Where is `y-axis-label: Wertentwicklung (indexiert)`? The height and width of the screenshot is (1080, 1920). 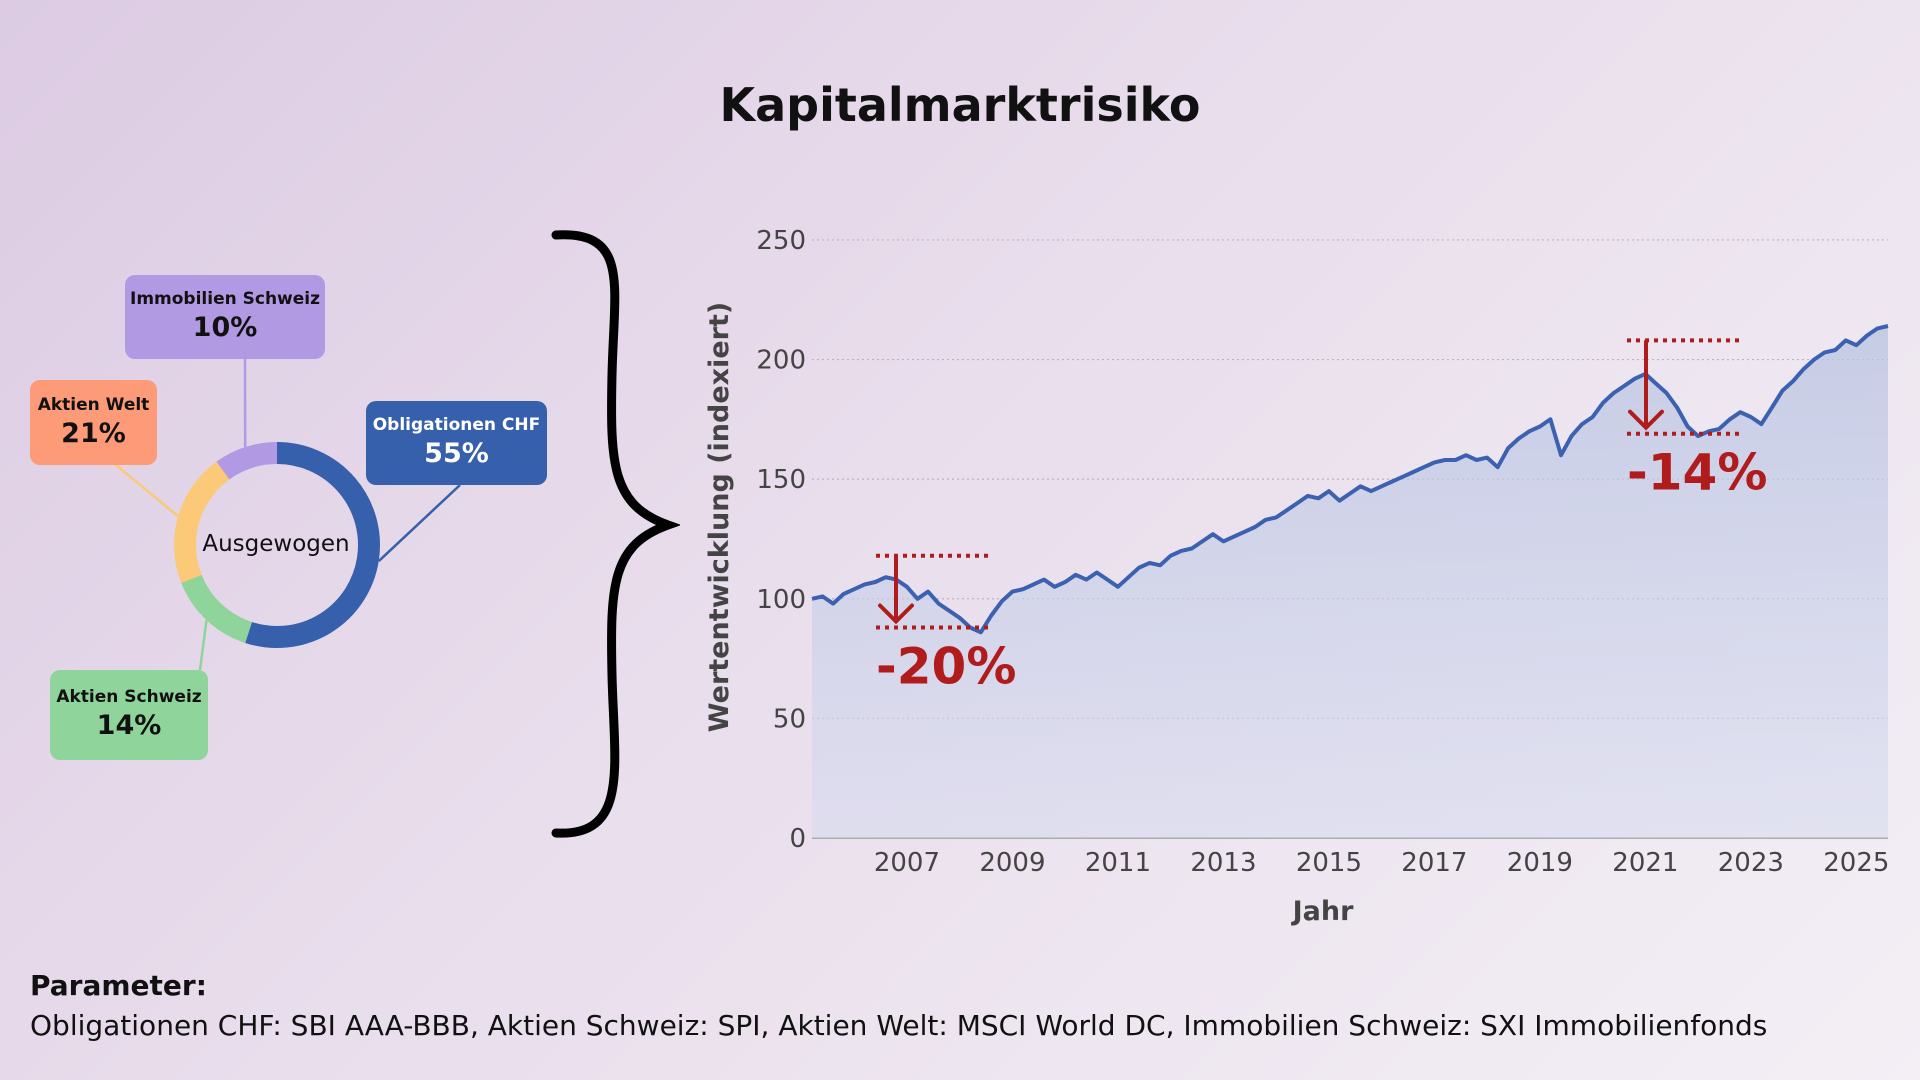
y-axis-label: Wertentwicklung (indexiert) is located at coordinates (719, 517).